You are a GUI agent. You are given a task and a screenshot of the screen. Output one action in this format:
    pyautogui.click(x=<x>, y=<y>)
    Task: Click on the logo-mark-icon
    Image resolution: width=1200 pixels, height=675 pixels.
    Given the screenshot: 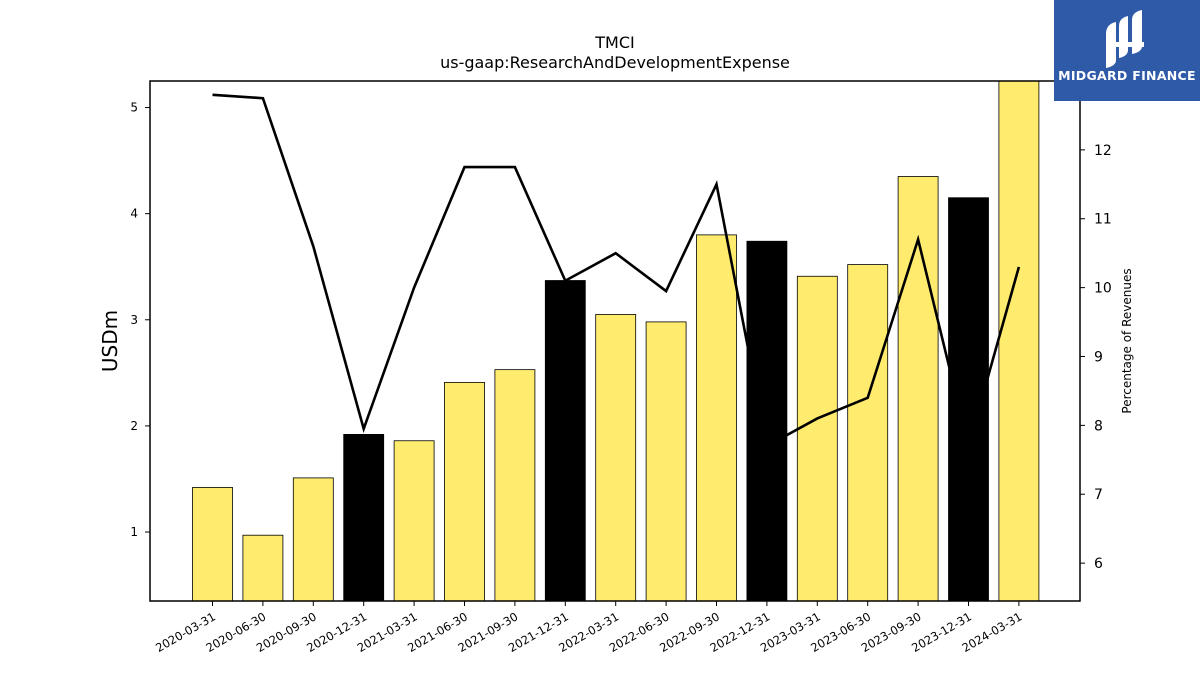 What is the action you would take?
    pyautogui.click(x=1125, y=39)
    